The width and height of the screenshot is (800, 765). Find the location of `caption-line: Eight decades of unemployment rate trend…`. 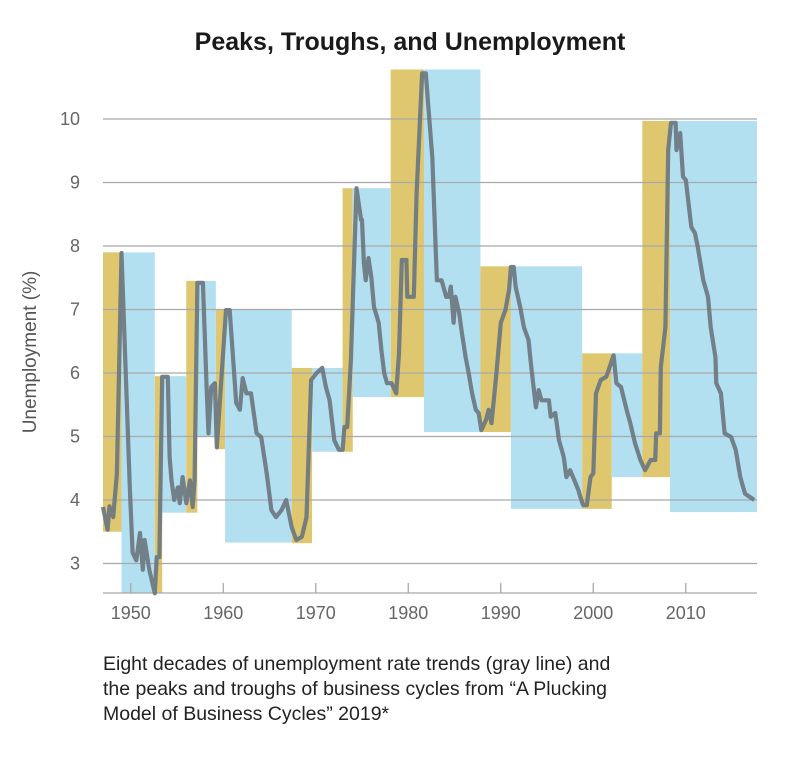

caption-line: Eight decades of unemployment rate trend… is located at coordinates (357, 664).